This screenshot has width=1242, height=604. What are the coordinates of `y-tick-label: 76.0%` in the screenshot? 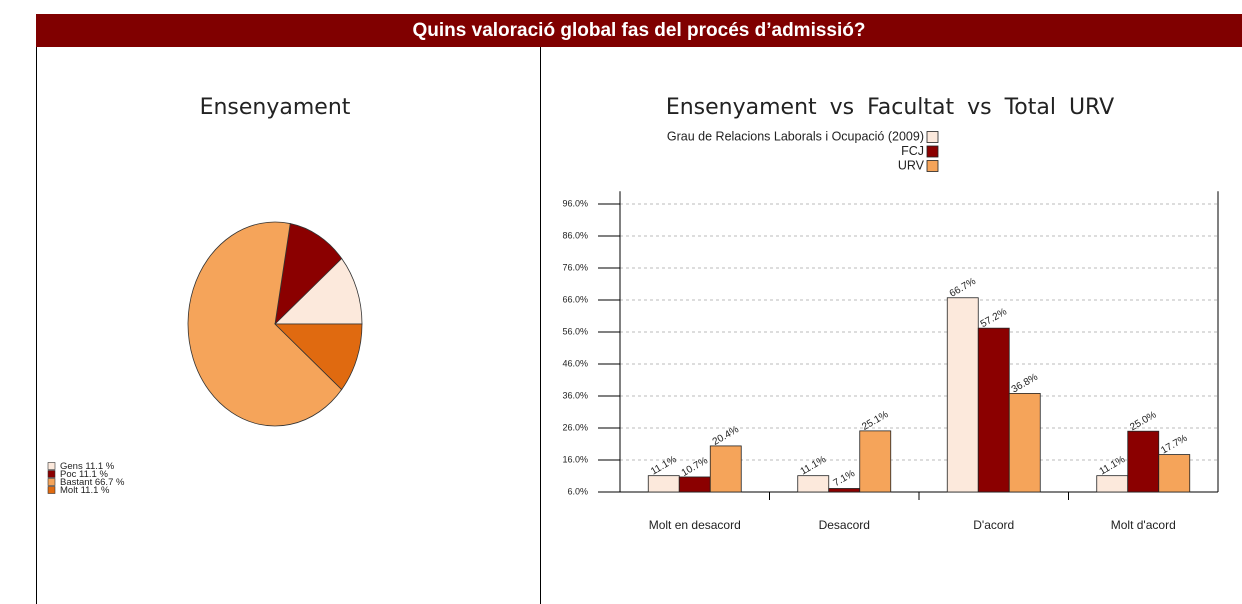 It's located at (575, 267).